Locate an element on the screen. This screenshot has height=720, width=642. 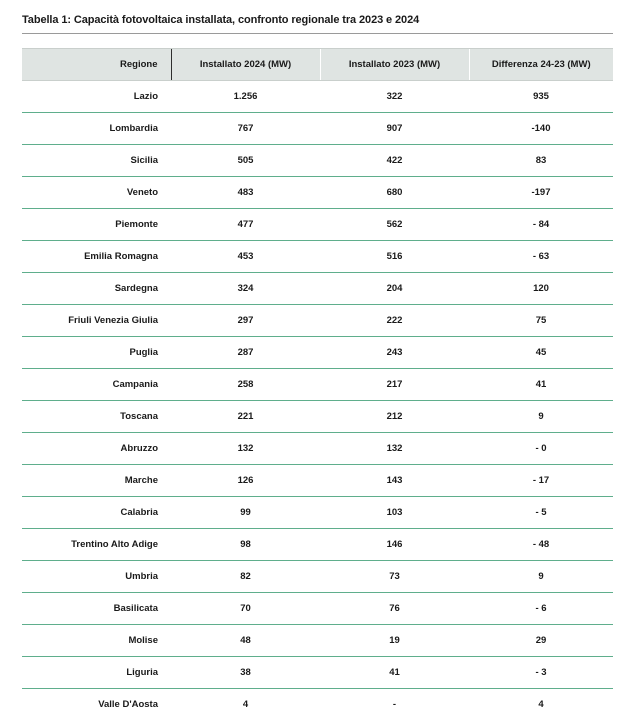
cell-installato-2023: 73 is located at coordinates (394, 577).